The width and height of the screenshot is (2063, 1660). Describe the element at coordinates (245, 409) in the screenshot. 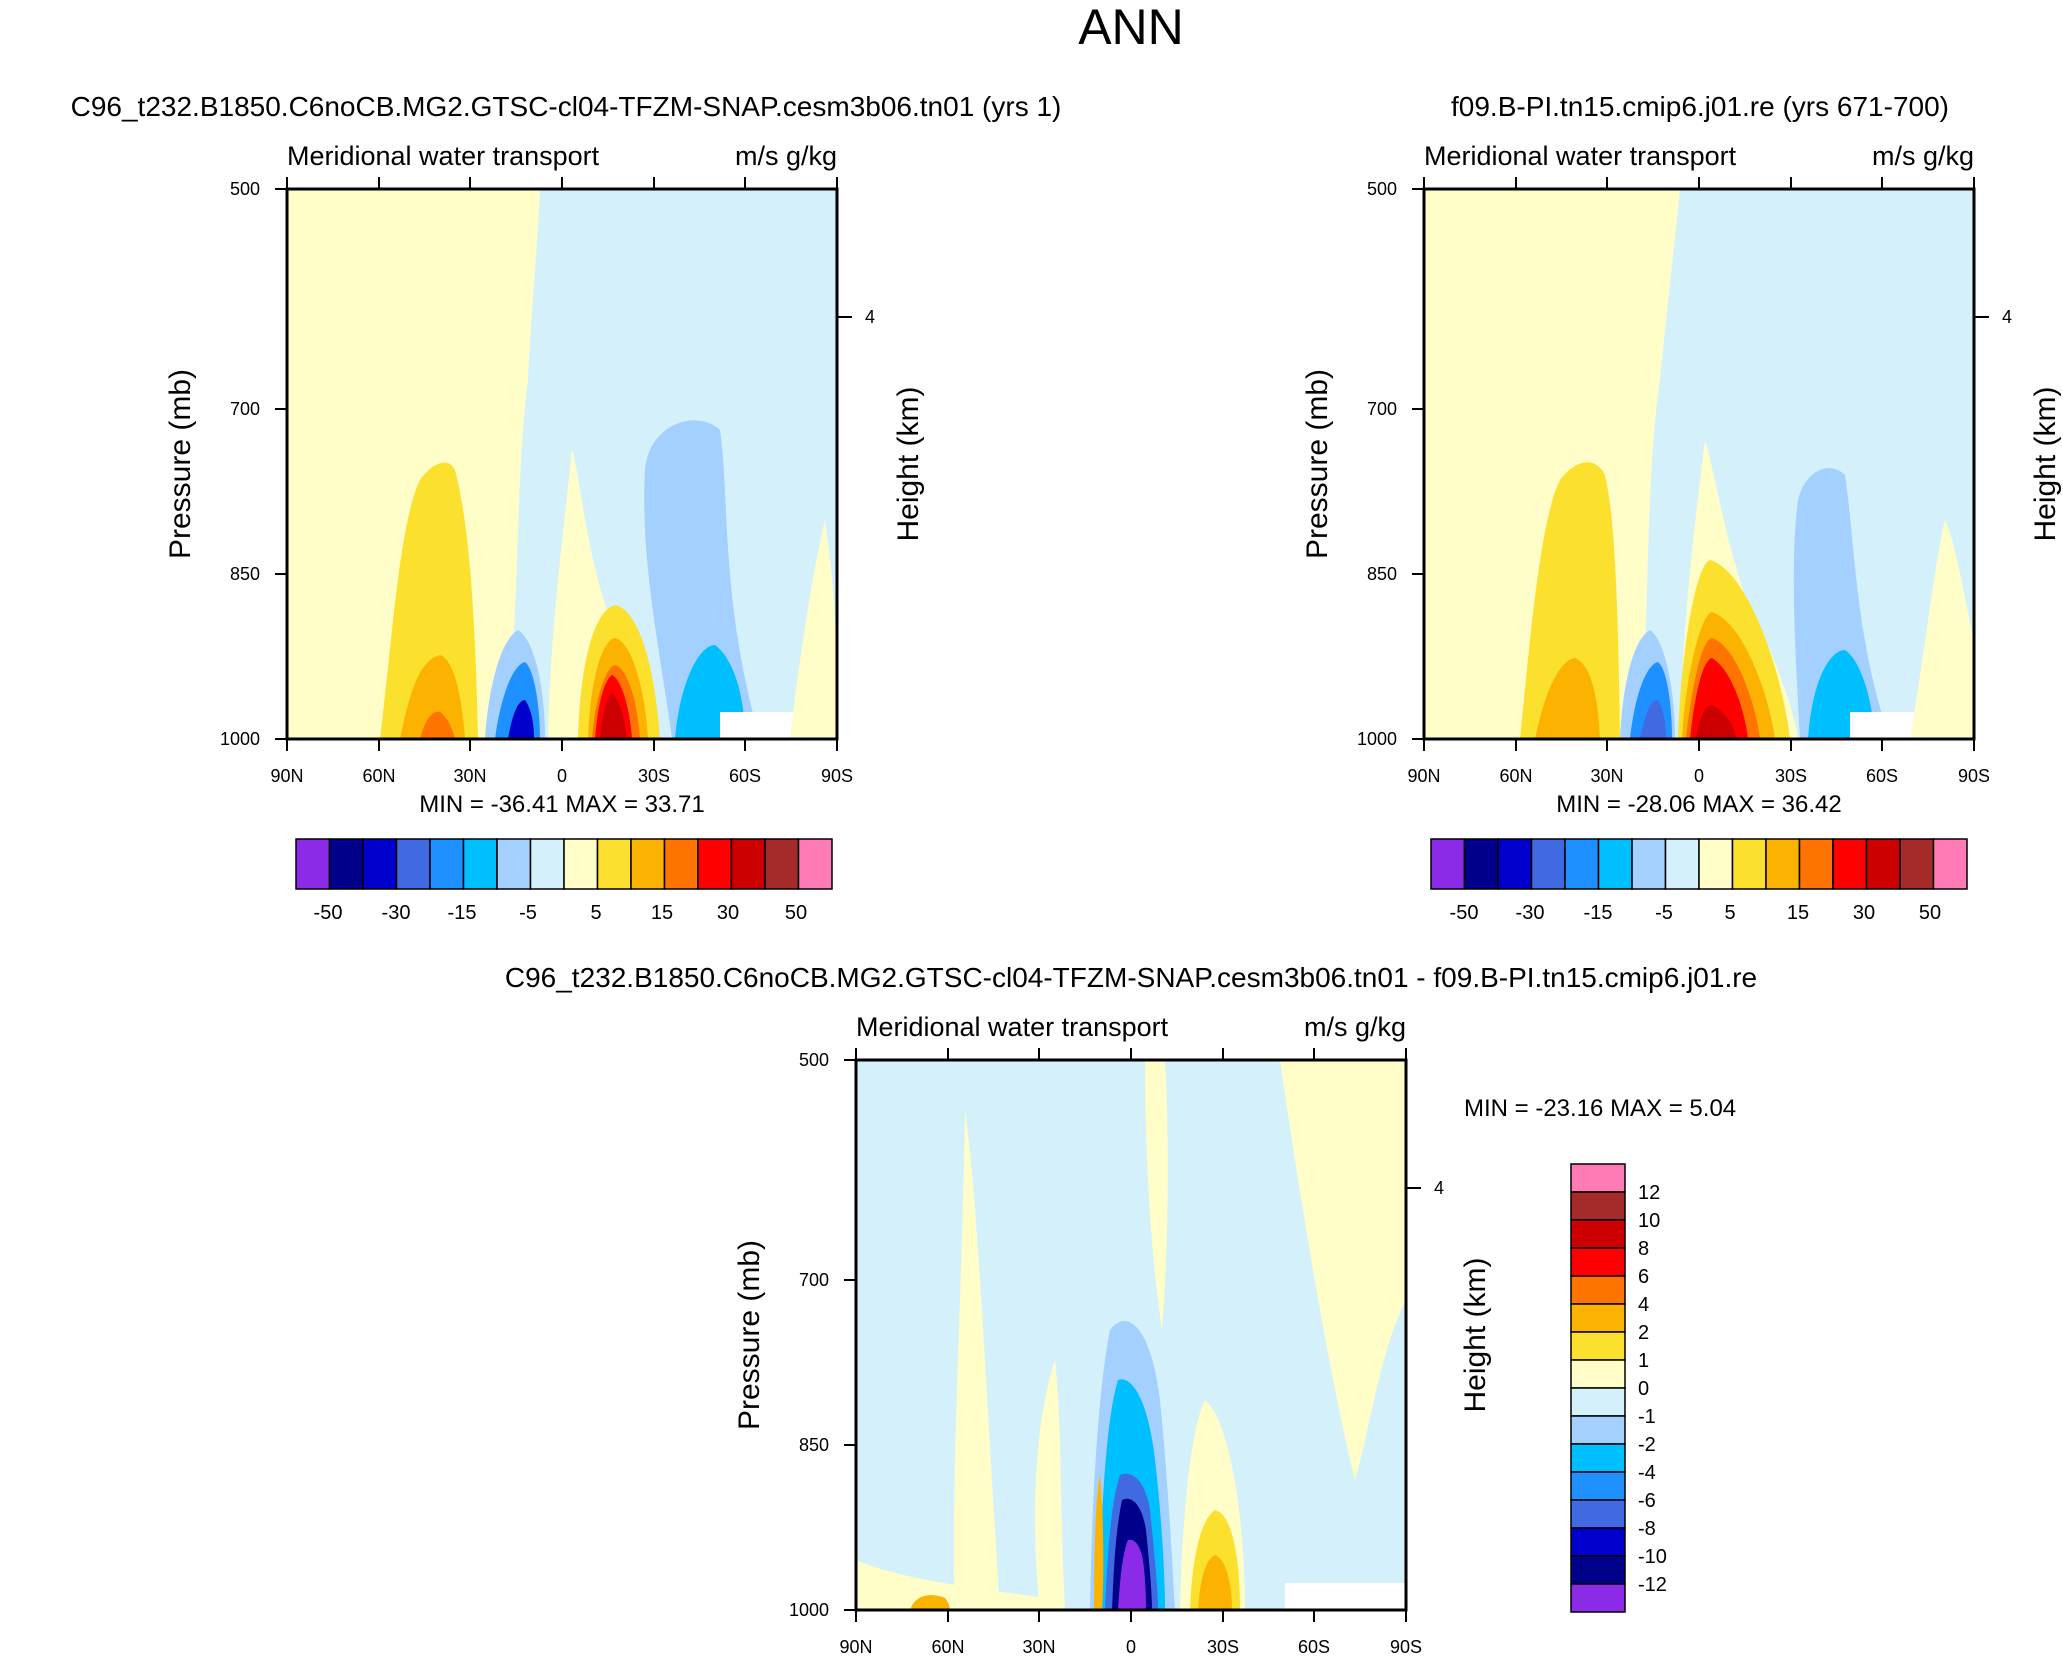

I see `panel-case-ytick: 700` at that location.